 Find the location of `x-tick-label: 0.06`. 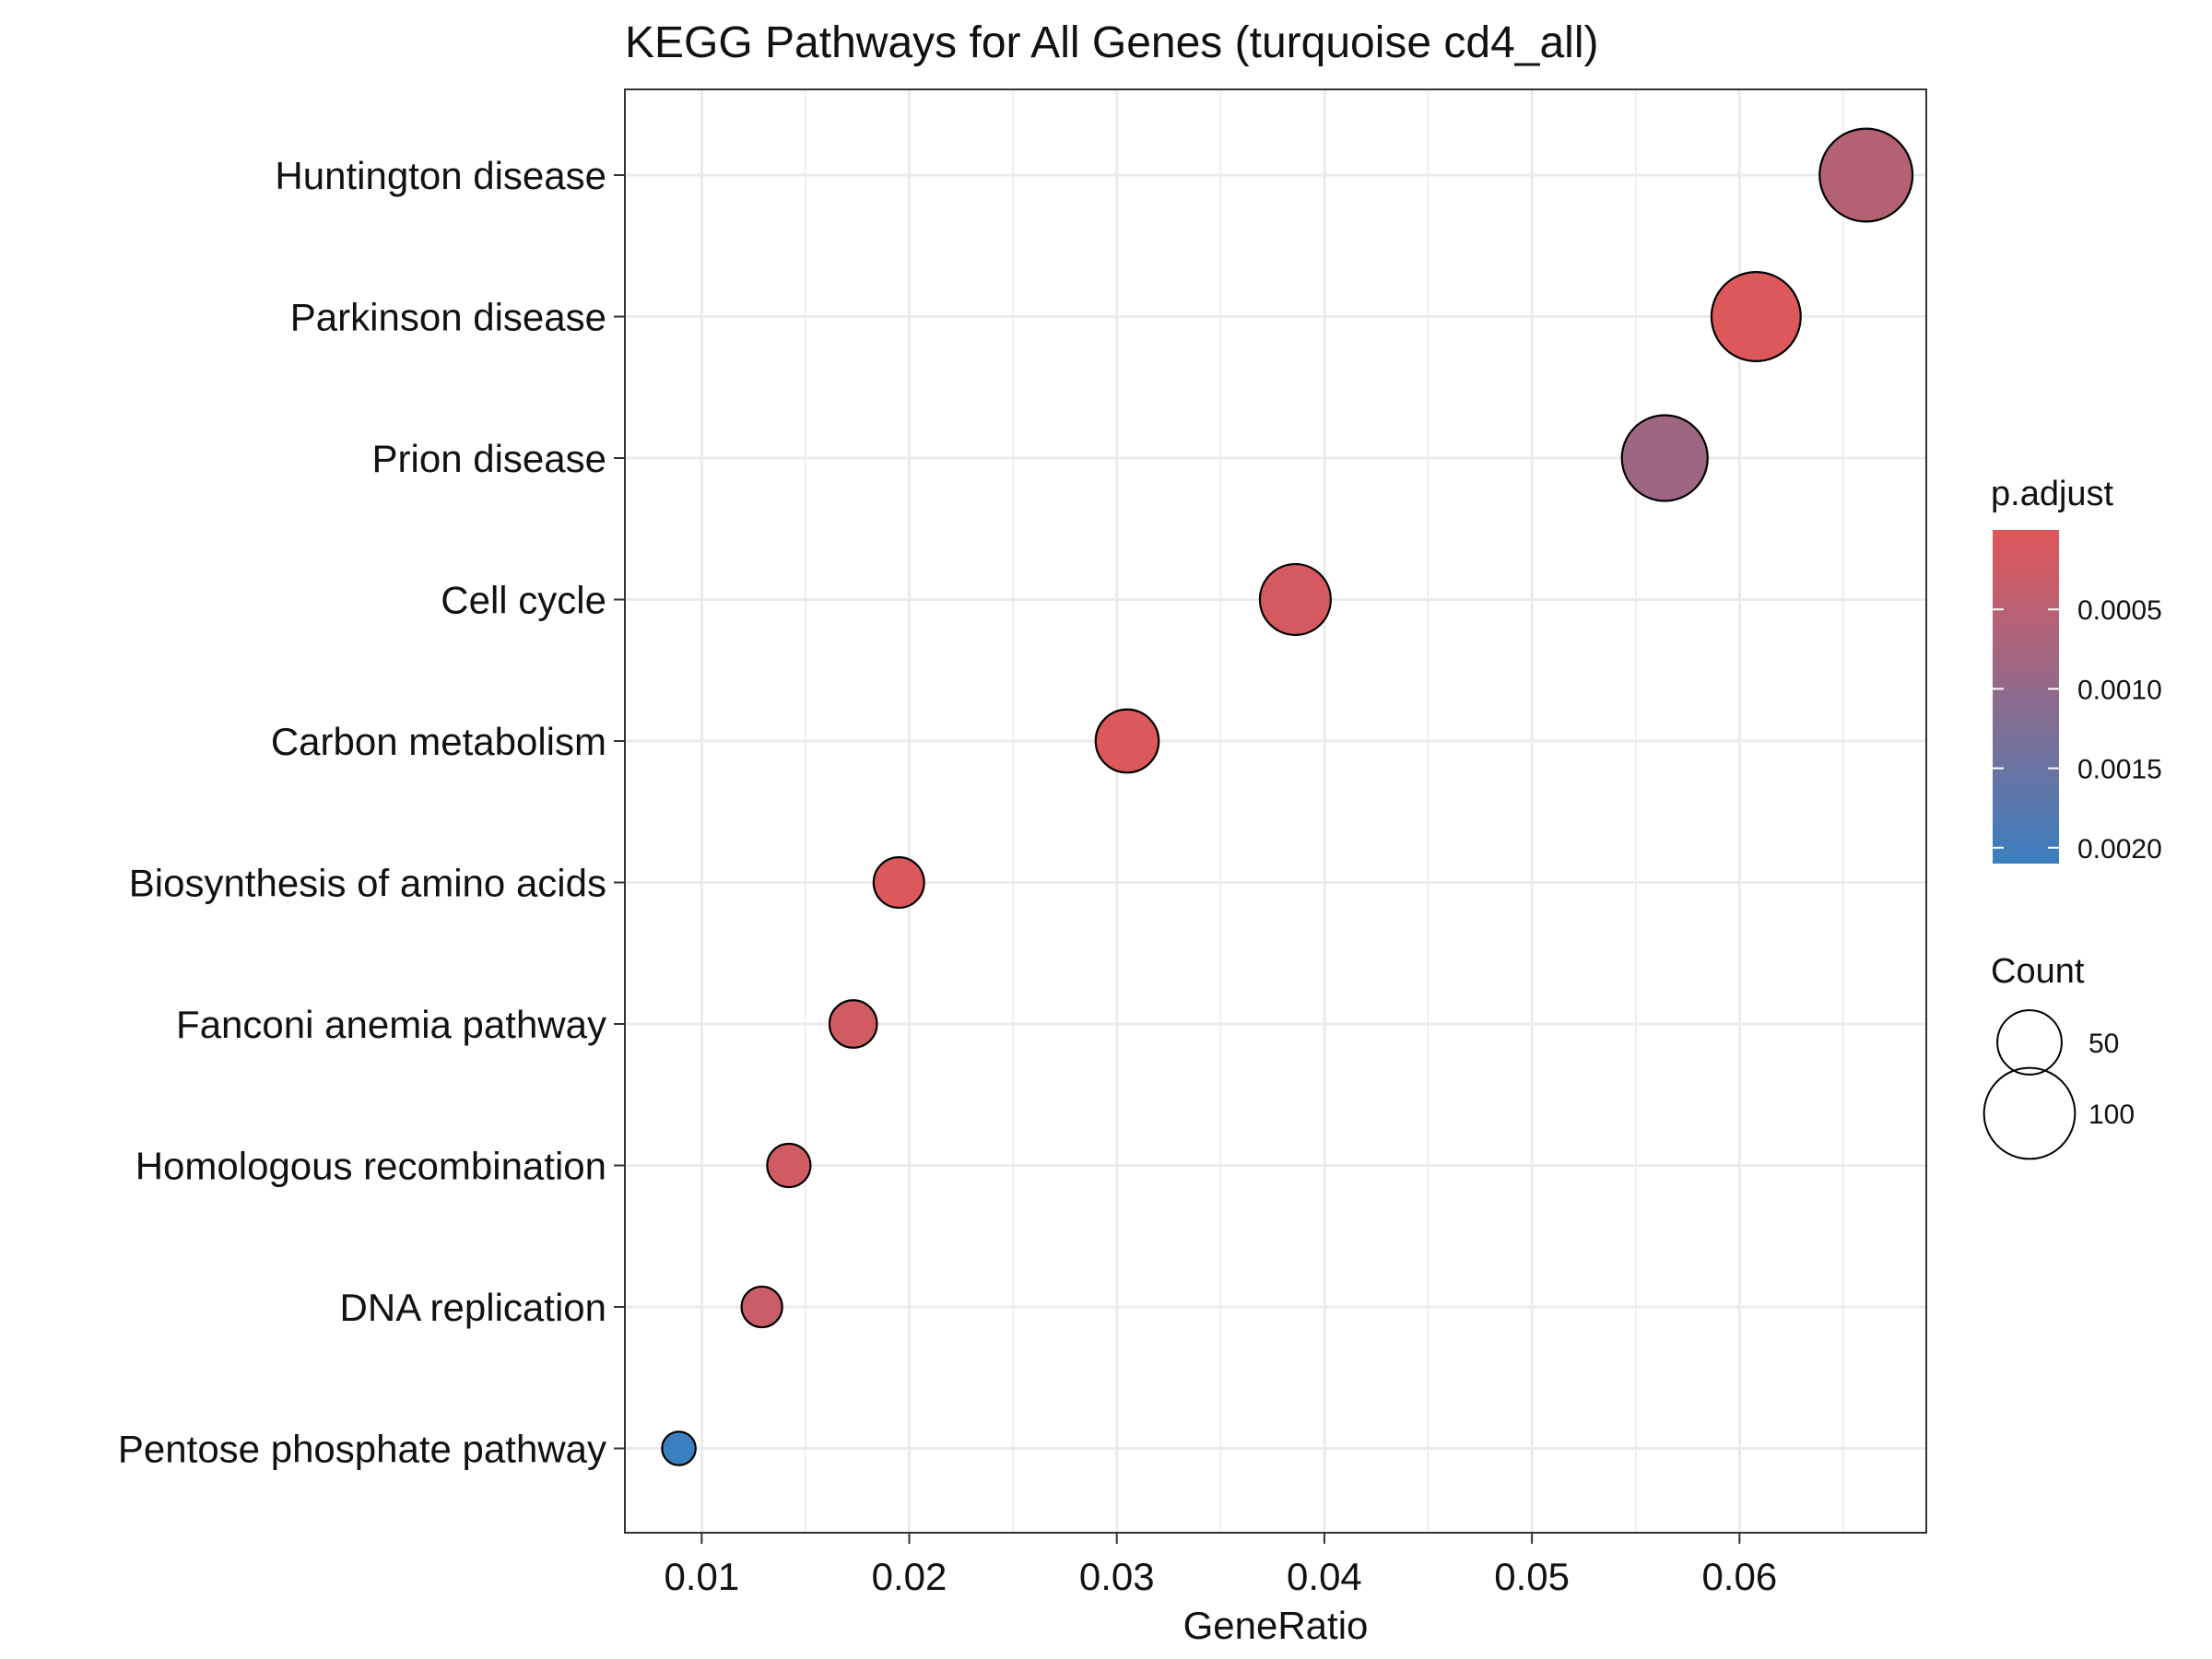

x-tick-label: 0.06 is located at coordinates (1739, 1576).